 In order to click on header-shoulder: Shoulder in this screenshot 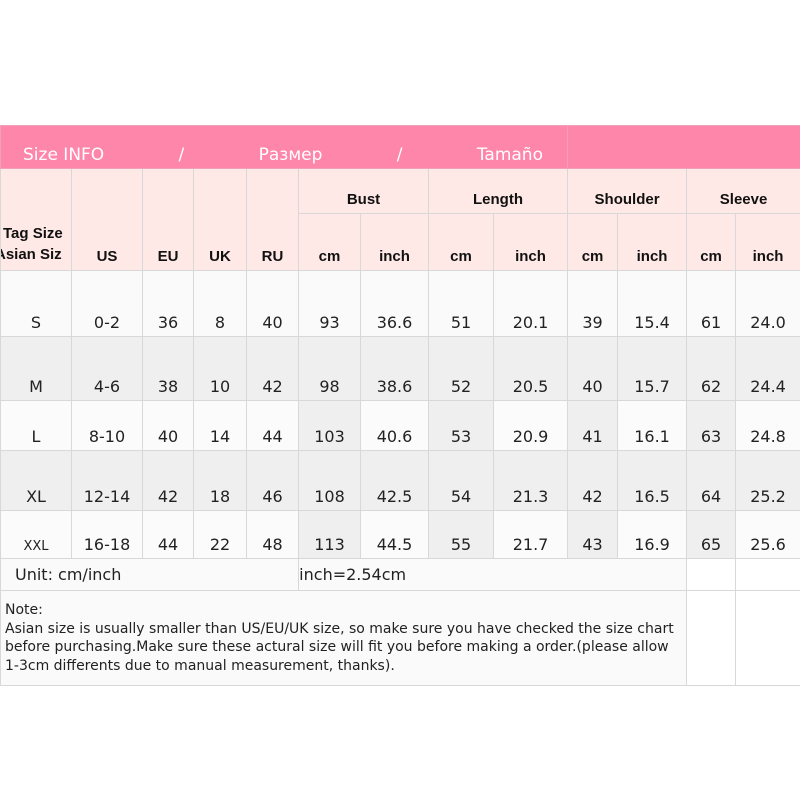, I will do `click(627, 191)`.